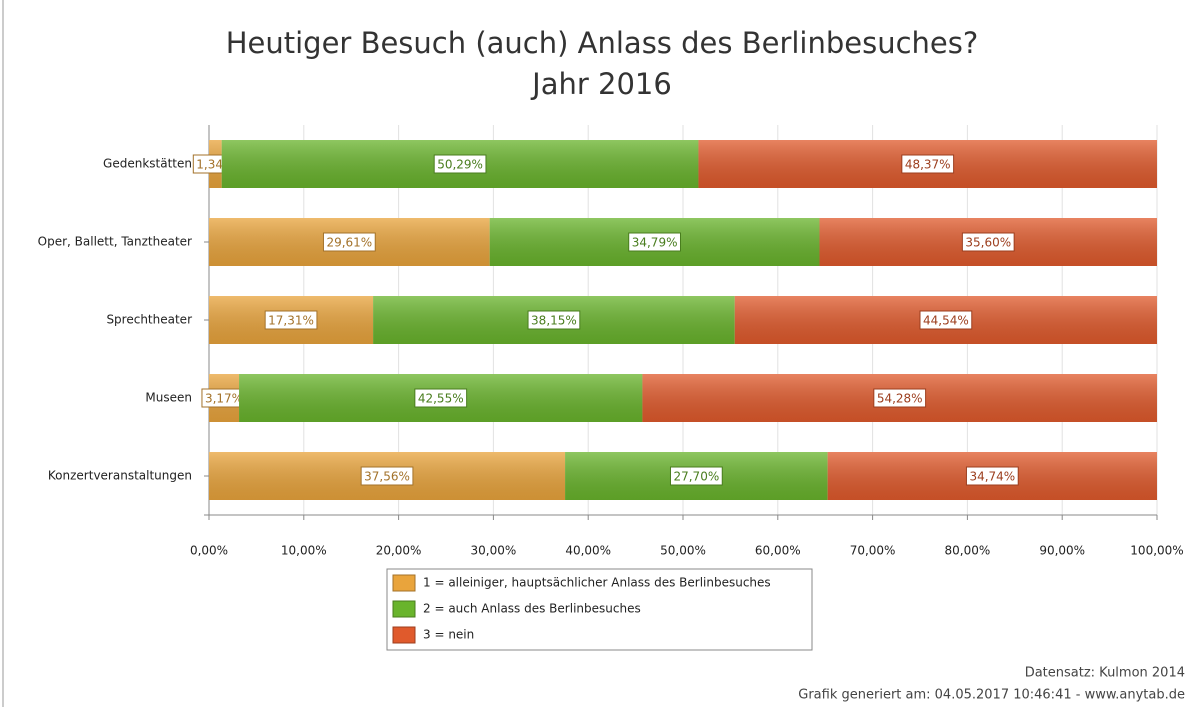  I want to click on value-label: 35,60%, so click(988, 243).